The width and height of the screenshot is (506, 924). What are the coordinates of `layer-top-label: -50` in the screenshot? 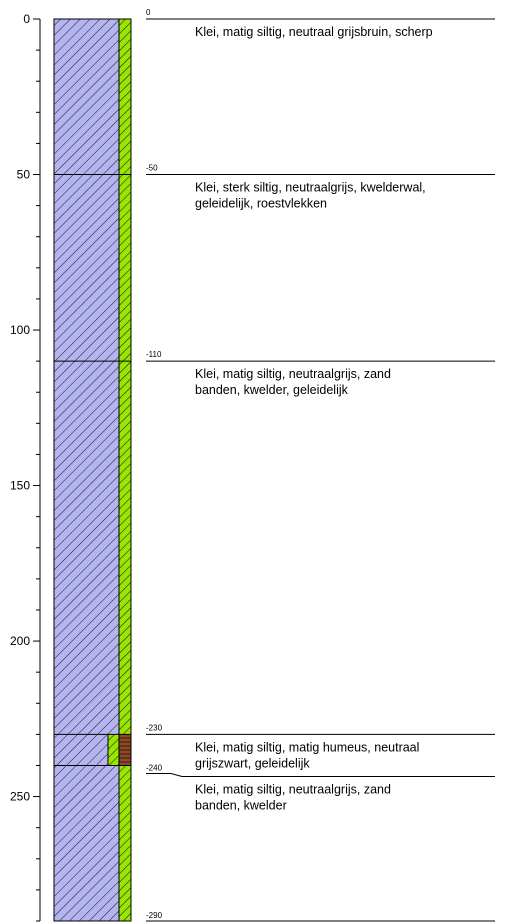 It's located at (152, 168).